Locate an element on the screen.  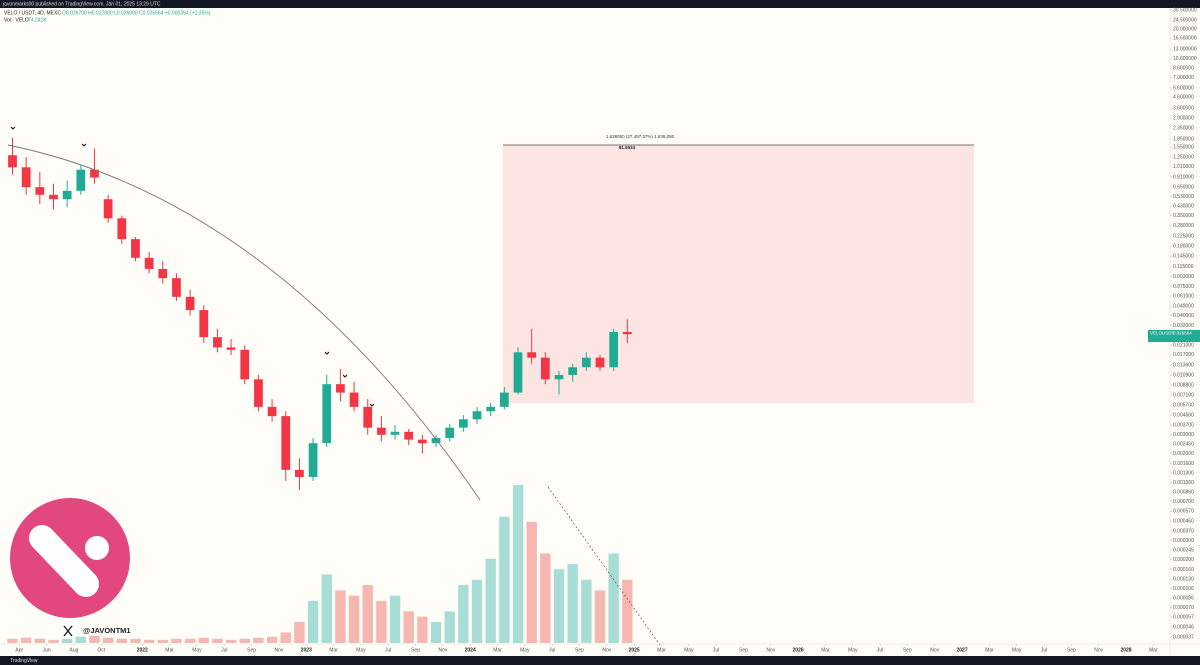
watermark-handle: @JAVONTM1 is located at coordinates (107, 630).